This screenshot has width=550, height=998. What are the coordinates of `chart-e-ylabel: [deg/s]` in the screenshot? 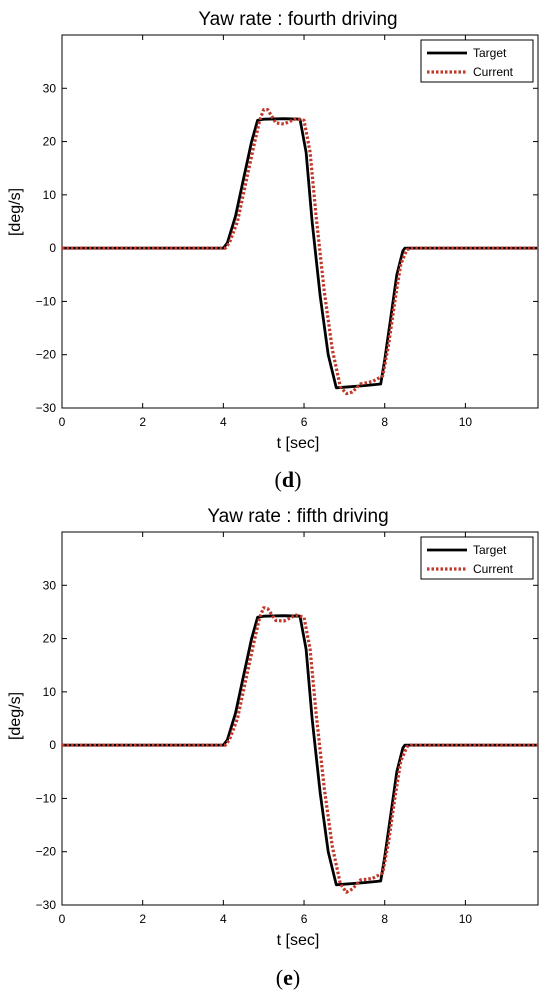 It's located at (15, 716).